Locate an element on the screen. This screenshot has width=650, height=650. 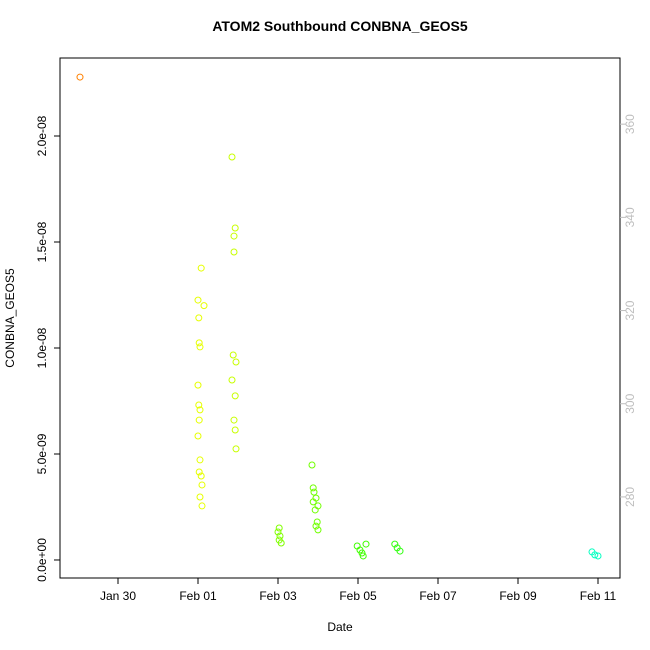
y-tick-label: 2.0e-08 is located at coordinates (42, 135).